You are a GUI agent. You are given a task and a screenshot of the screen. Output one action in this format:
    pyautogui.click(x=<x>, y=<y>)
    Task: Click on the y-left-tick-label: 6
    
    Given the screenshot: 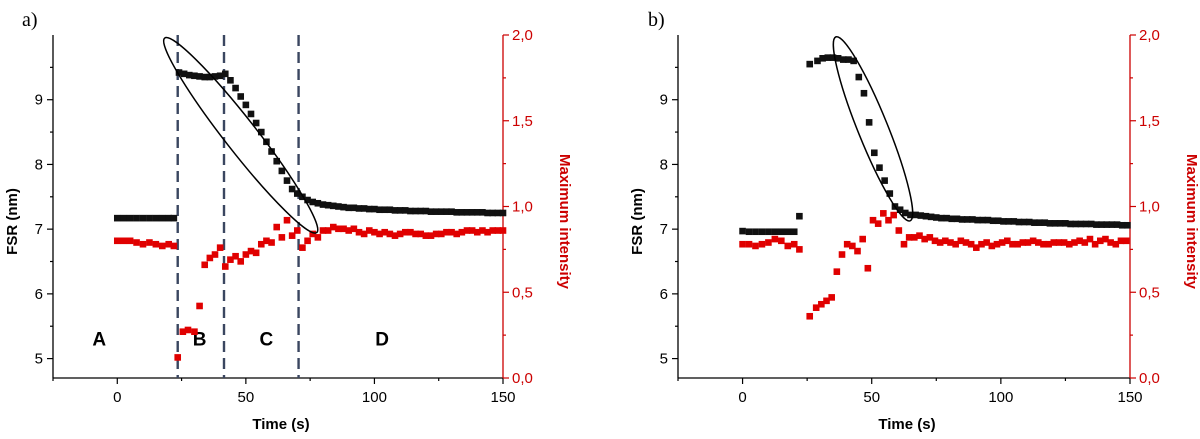 What is the action you would take?
    pyautogui.click(x=664, y=294)
    